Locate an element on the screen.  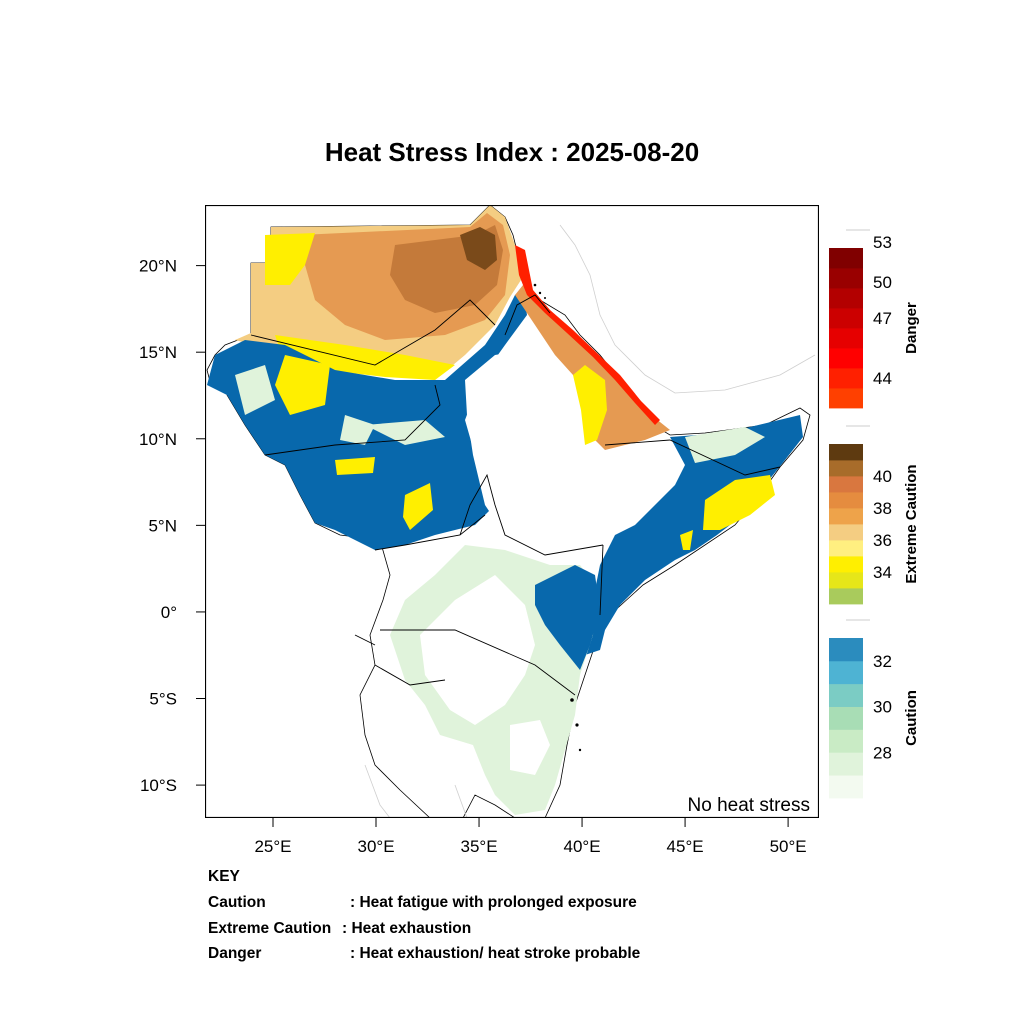
somalia-caution is located at coordinates (694, 535).